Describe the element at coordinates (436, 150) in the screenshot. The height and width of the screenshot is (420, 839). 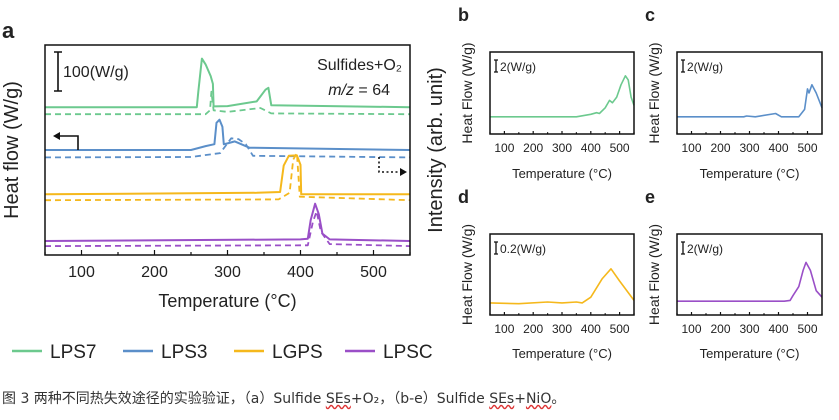
I see `right-y-axis-label: Intensity (arb. unit)` at that location.